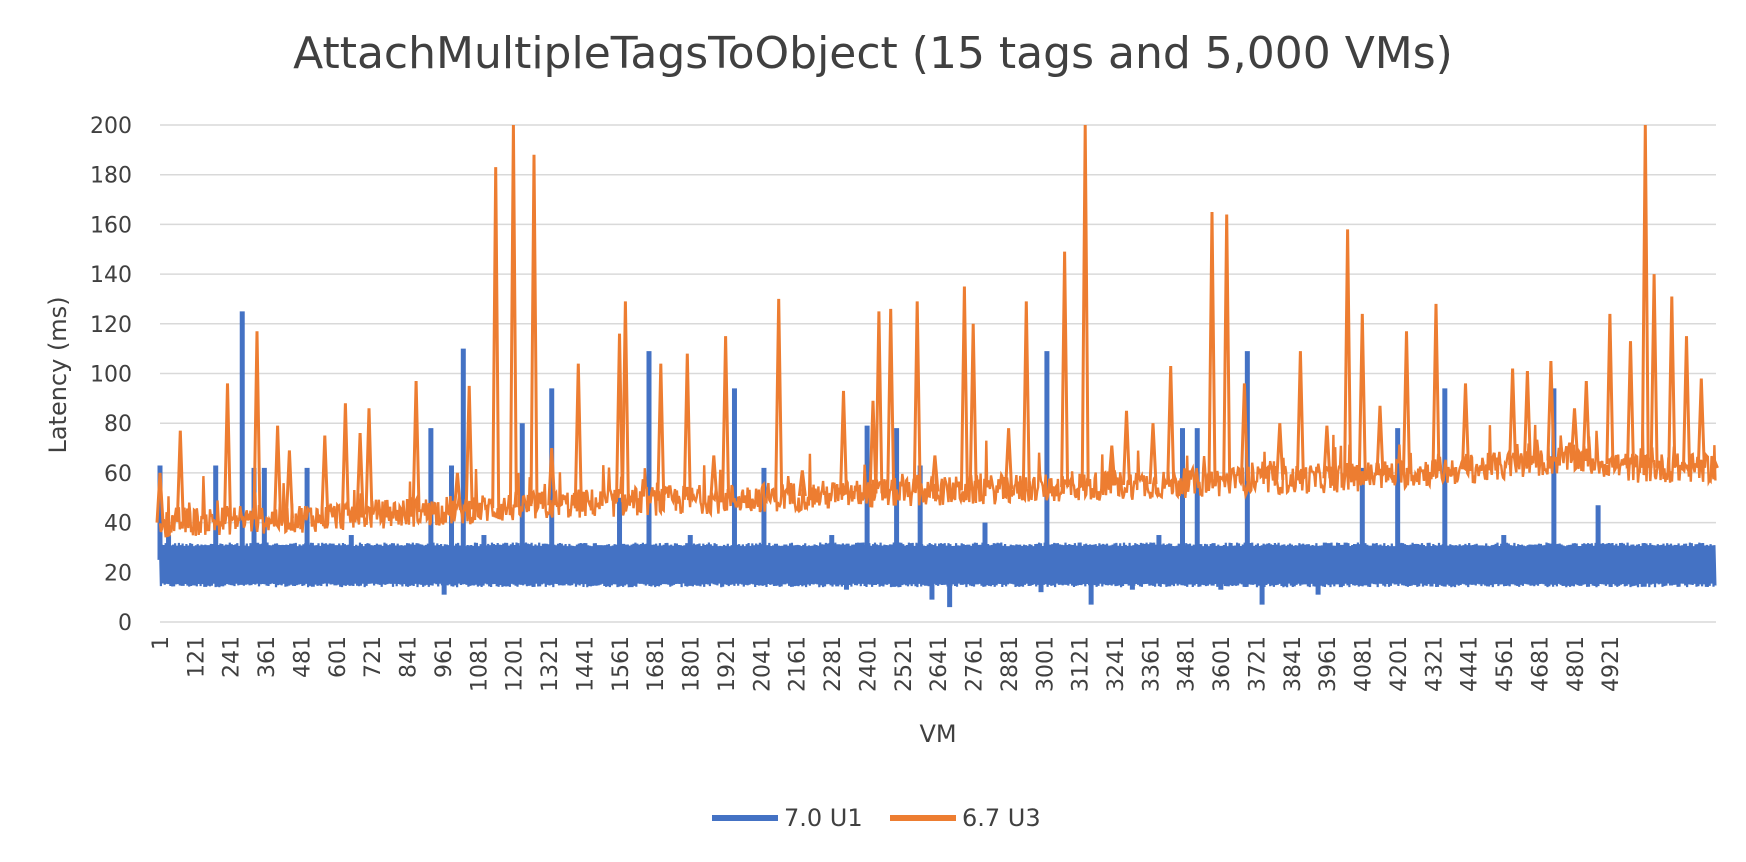 The width and height of the screenshot is (1746, 862). What do you see at coordinates (1540, 664) in the screenshot?
I see `x-tick-label: 4681` at bounding box center [1540, 664].